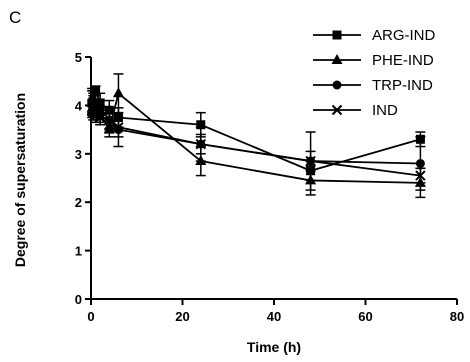 This screenshot has width=470, height=362. Describe the element at coordinates (404, 35) in the screenshot. I see `legend-label: ARG-IND` at that location.